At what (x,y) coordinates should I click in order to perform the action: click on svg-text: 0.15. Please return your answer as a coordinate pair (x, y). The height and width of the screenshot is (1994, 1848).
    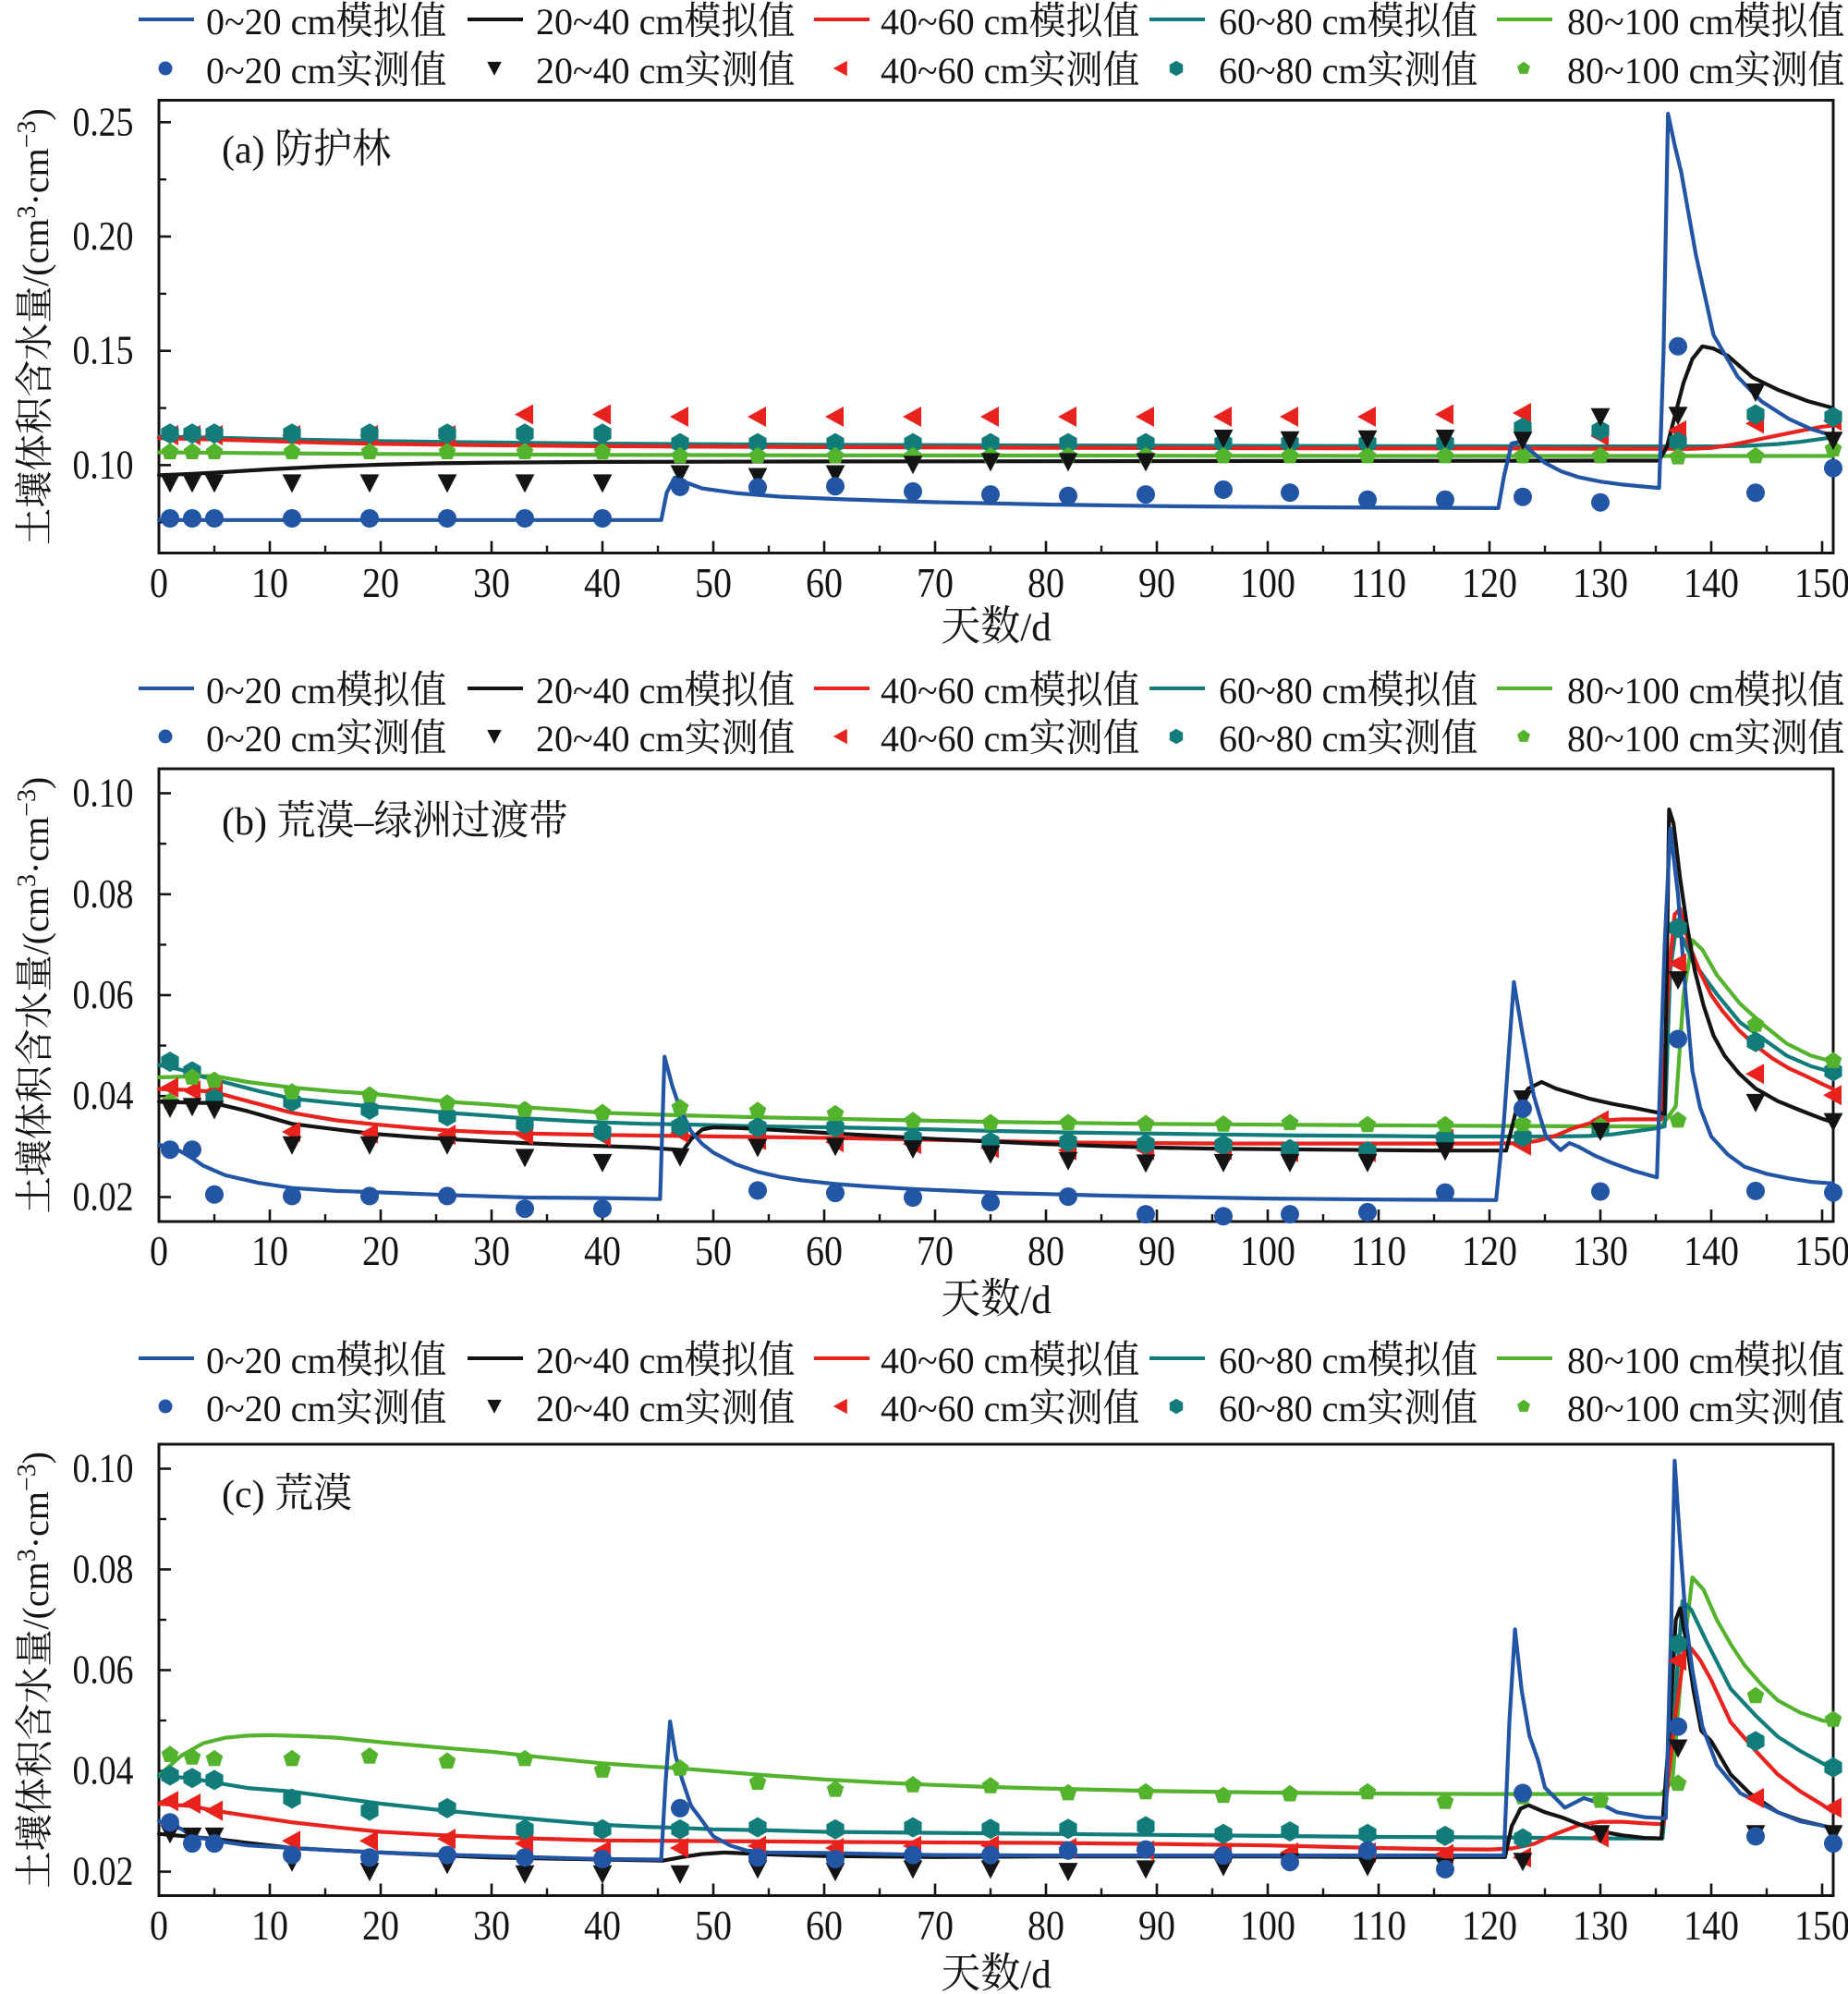
    Looking at the image, I should click on (103, 350).